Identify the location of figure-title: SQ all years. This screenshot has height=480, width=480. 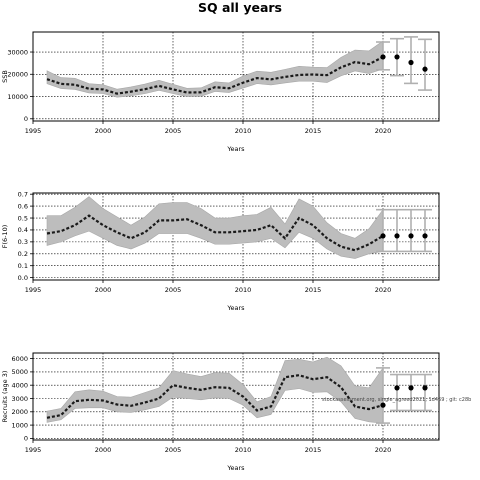
(240, 7).